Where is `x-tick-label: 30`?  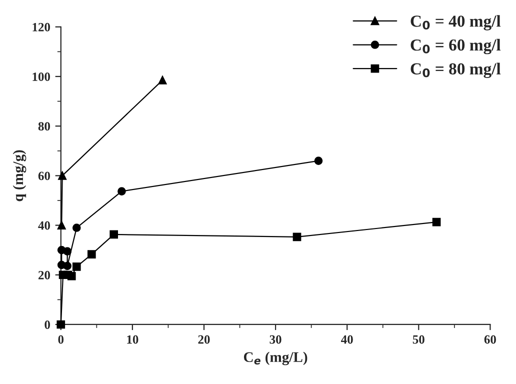
x-tick-label: 30 is located at coordinates (276, 339).